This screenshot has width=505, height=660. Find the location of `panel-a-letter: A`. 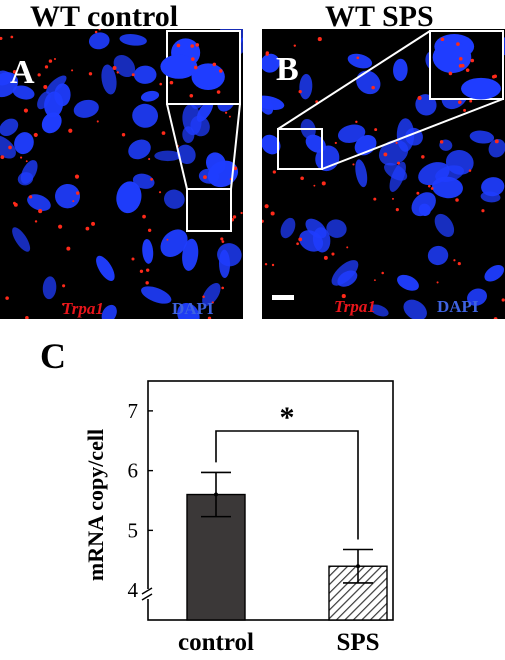

panel-a-letter: A is located at coordinates (22, 72).